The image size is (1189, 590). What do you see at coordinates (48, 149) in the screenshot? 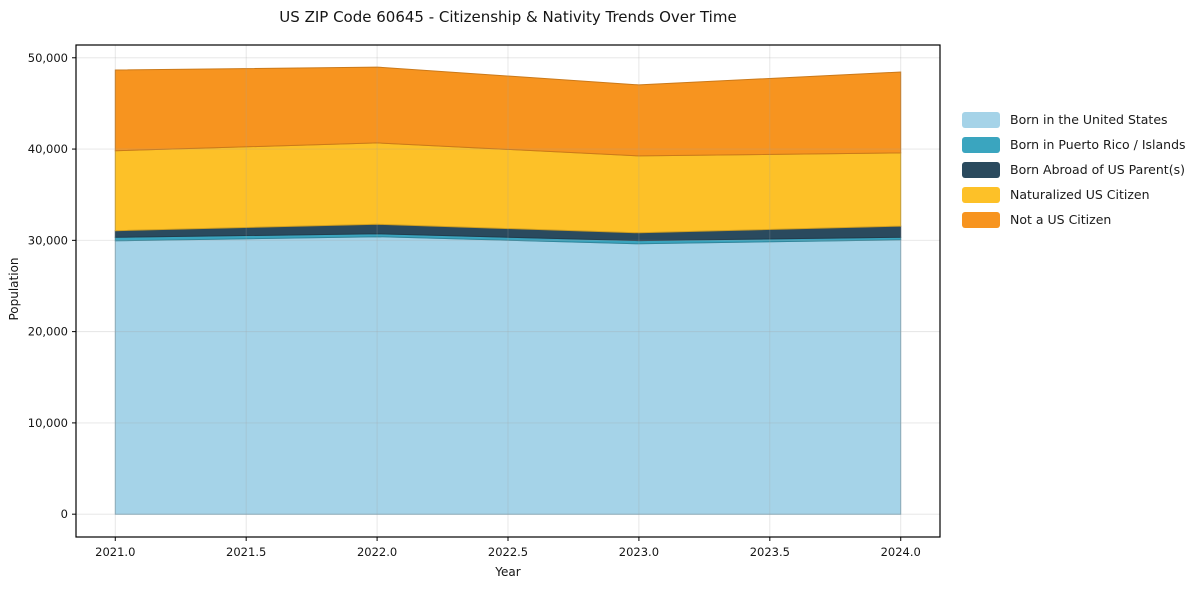
I see `y-tick-label: 40,000` at bounding box center [48, 149].